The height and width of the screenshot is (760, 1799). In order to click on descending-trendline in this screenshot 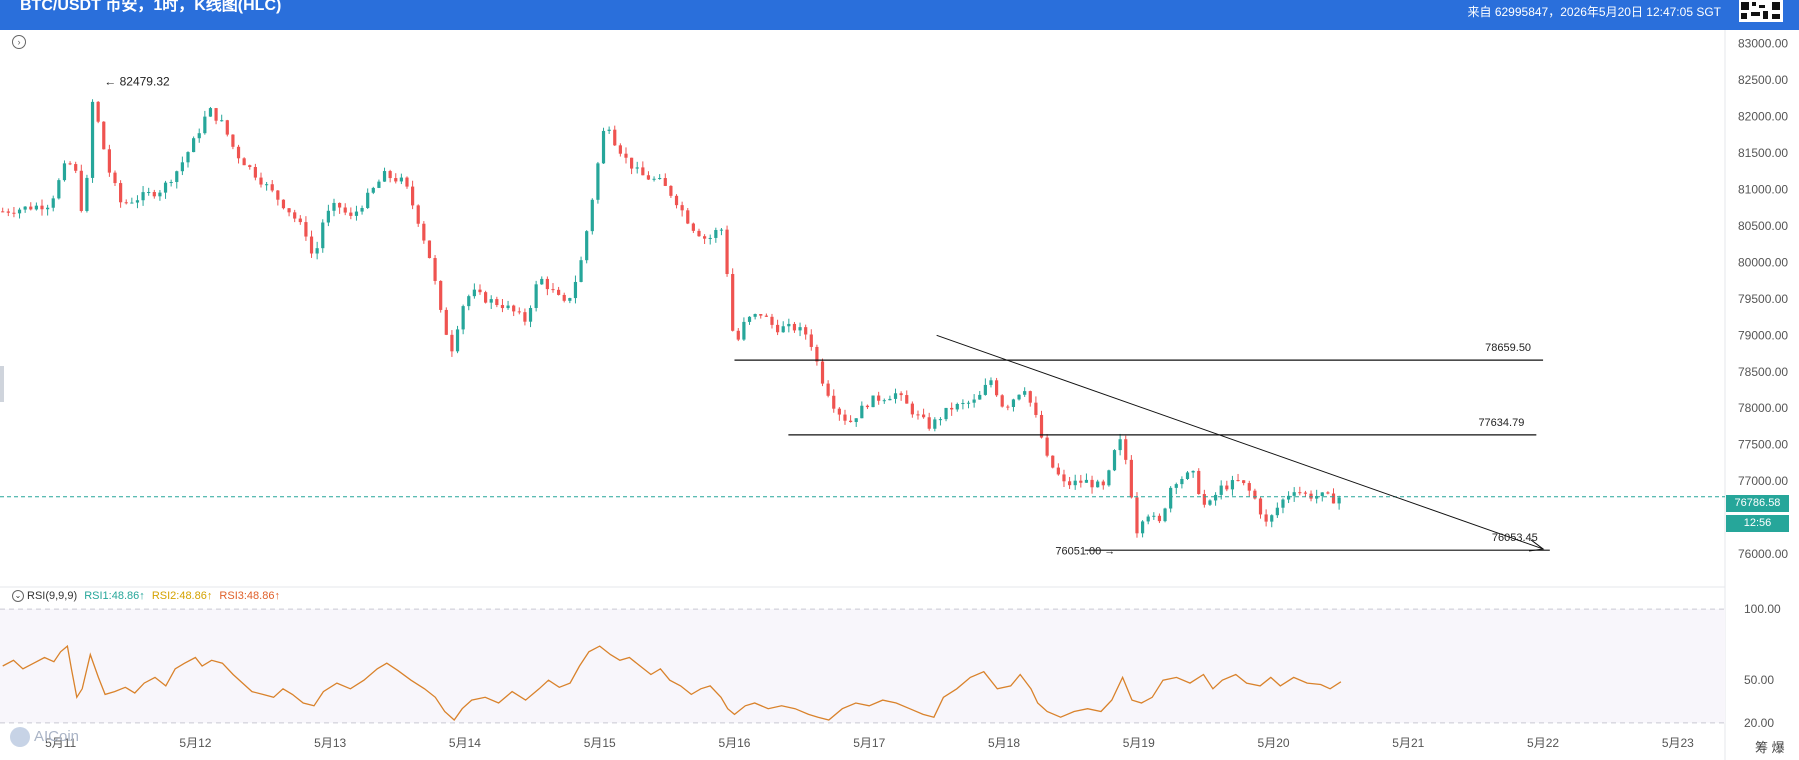, I will do `click(1240, 442)`.